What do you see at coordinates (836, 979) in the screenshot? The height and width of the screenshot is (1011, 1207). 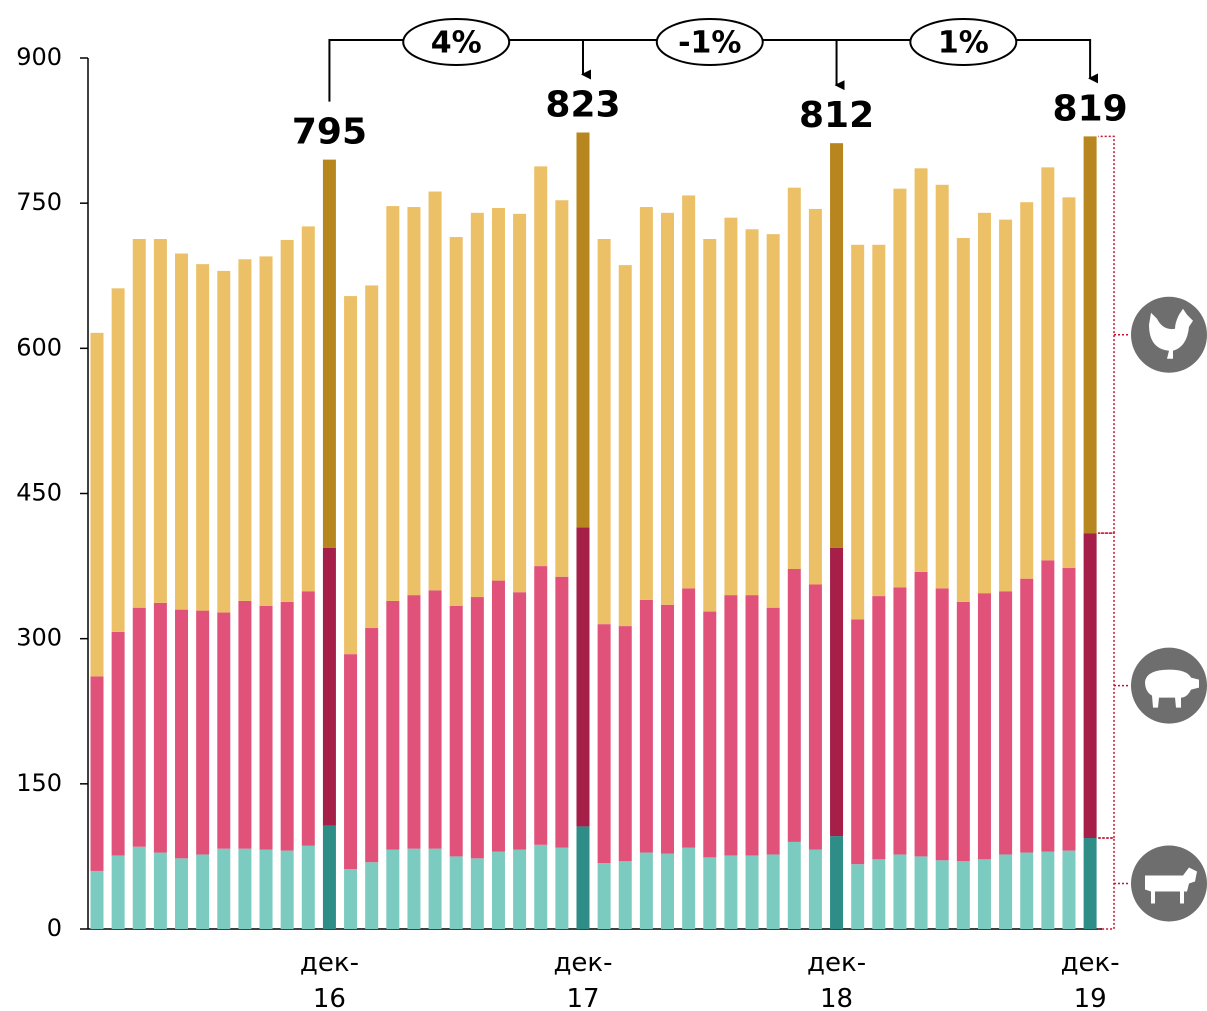 I see `x-tick-label: дек-18` at bounding box center [836, 979].